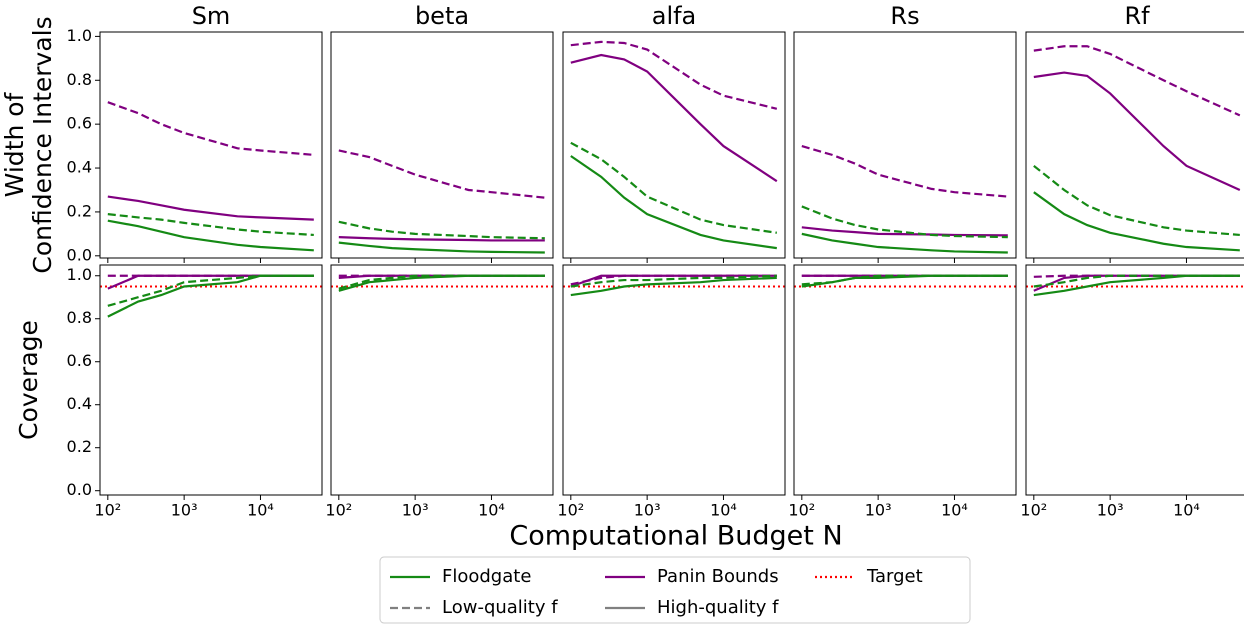 The image size is (1244, 625). I want to click on panel-title: alfa, so click(674, 16).